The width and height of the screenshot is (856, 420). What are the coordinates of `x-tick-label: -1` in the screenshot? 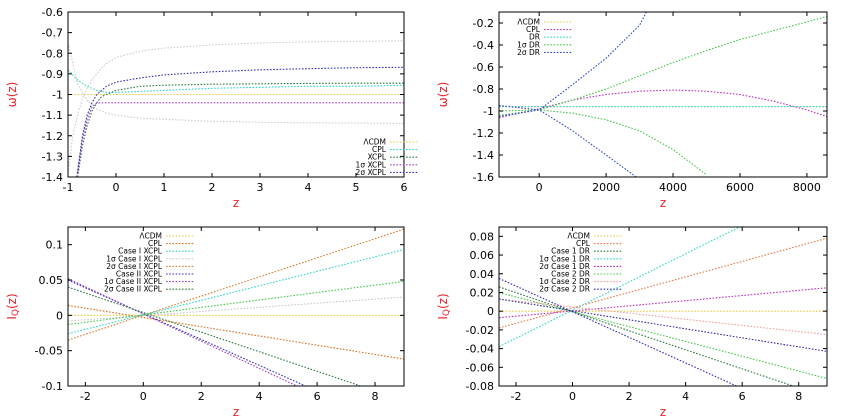 It's located at (68, 187).